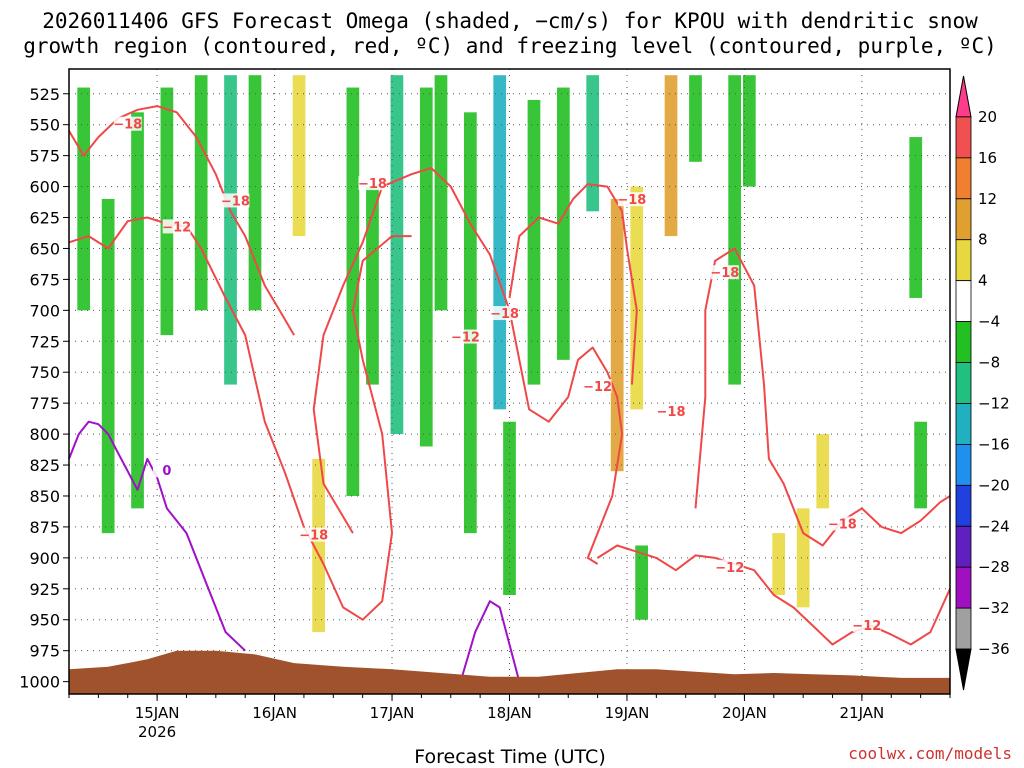  Describe the element at coordinates (994, 444) in the screenshot. I see `colorbar-label: −16` at that location.